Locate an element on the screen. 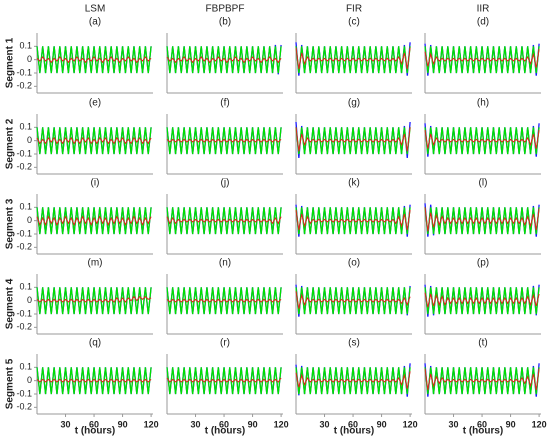 This screenshot has height=438, width=550. panel-label: (n) is located at coordinates (225, 263).